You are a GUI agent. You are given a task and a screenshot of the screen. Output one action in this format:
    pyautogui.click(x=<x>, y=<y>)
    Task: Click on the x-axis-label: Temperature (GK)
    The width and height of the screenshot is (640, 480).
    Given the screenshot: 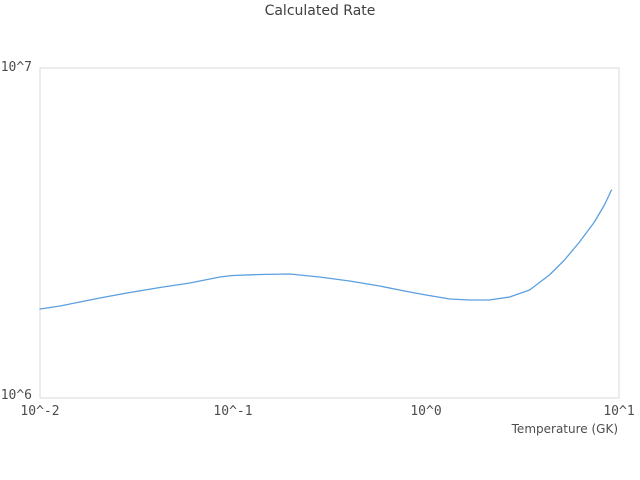 What is the action you would take?
    pyautogui.click(x=564, y=429)
    